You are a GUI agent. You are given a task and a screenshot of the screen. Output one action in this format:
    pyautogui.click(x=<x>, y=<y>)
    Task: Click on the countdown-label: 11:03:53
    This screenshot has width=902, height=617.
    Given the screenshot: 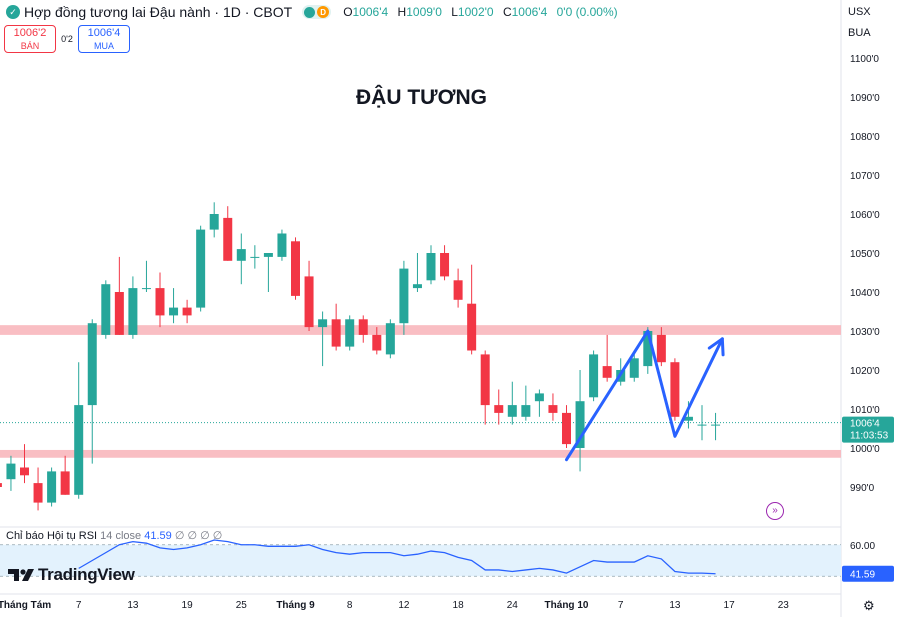 What is the action you would take?
    pyautogui.click(x=869, y=436)
    